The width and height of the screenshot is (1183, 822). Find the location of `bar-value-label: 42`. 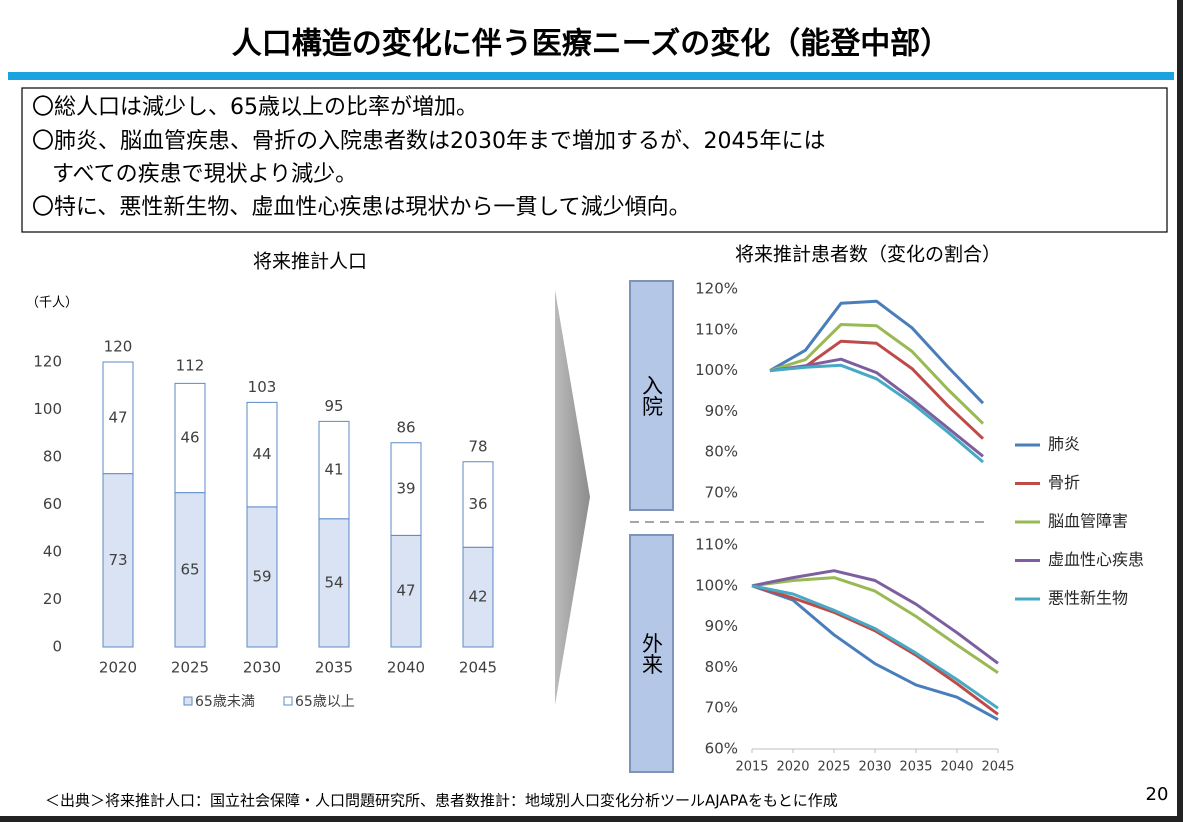

bar-value-label: 42 is located at coordinates (477, 597).